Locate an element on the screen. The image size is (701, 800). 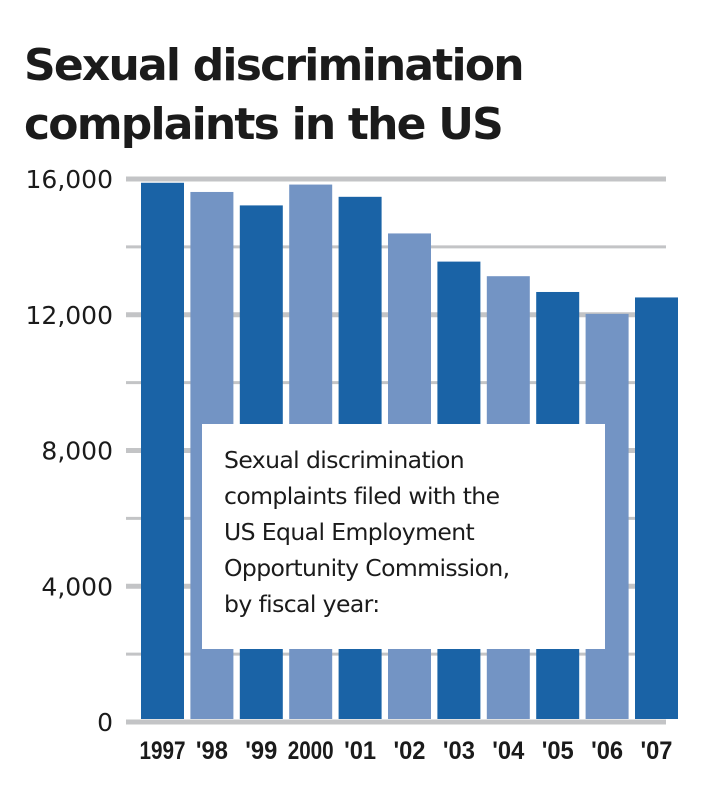
y-tick-label: 8,000 is located at coordinates (77, 451).